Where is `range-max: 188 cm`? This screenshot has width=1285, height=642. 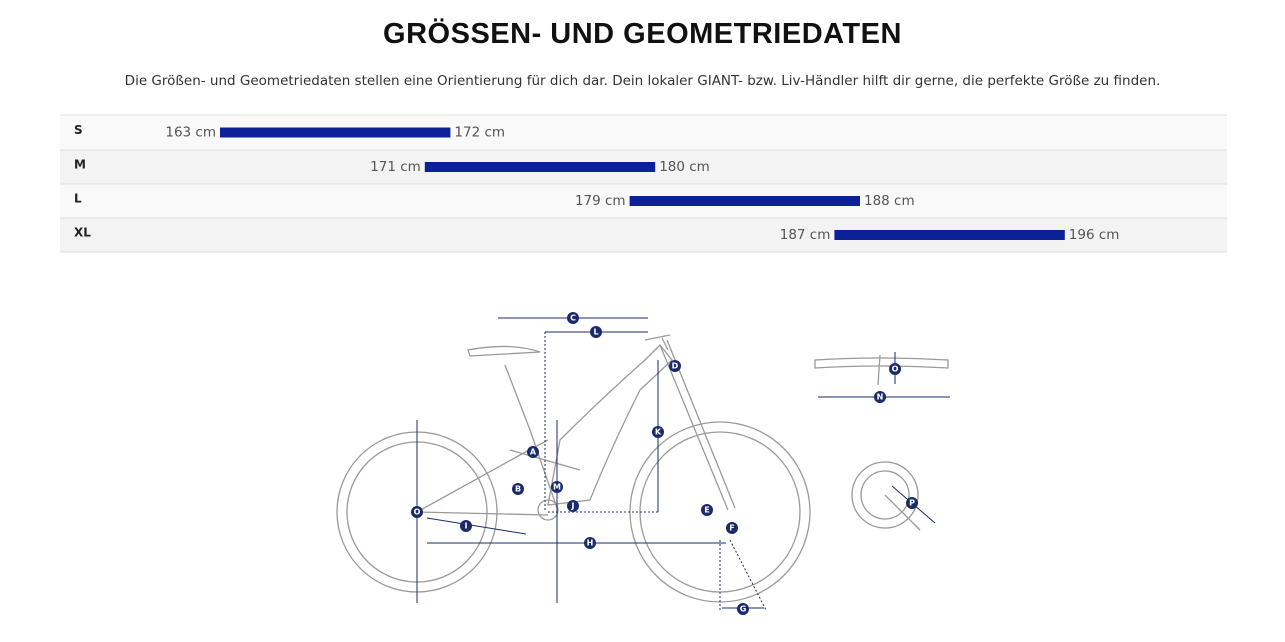
range-max: 188 cm is located at coordinates (889, 201).